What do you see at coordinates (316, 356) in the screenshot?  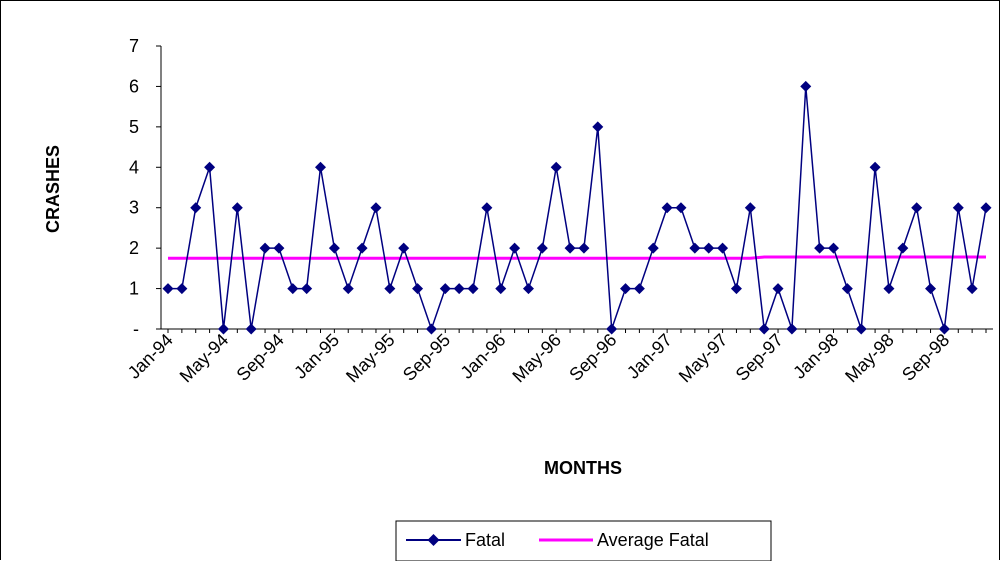 I see `x-tick-label: Jan-95` at bounding box center [316, 356].